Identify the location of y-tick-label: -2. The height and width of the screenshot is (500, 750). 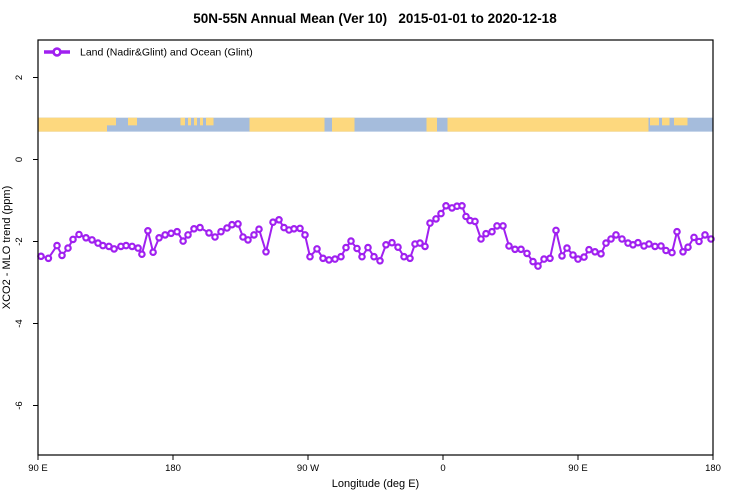
(19, 241).